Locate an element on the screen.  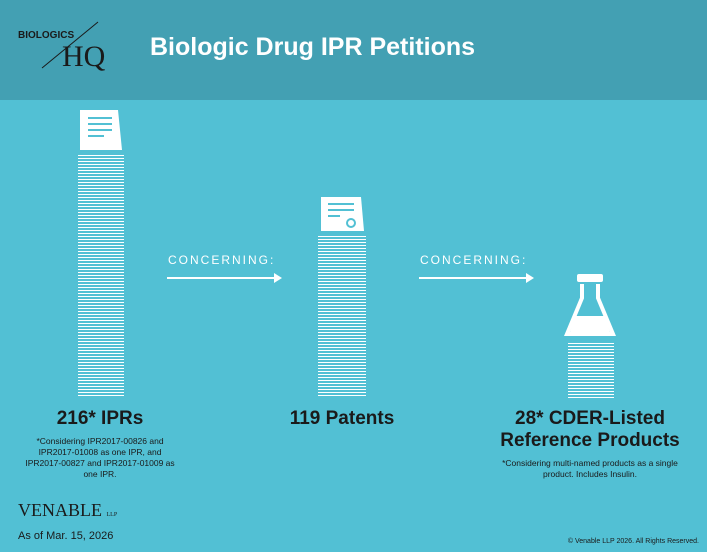
title: Biologic Drug IPR Petitions is located at coordinates (313, 47).